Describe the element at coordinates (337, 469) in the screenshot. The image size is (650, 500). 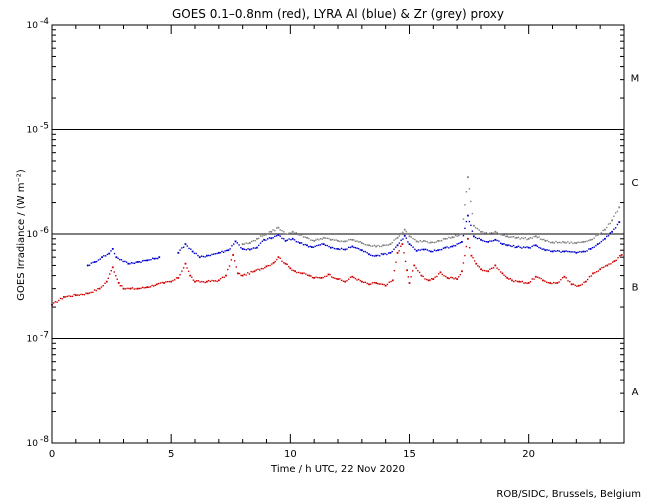
I see `x-axis-label: Time / h UTC, 22 Nov 2020` at that location.